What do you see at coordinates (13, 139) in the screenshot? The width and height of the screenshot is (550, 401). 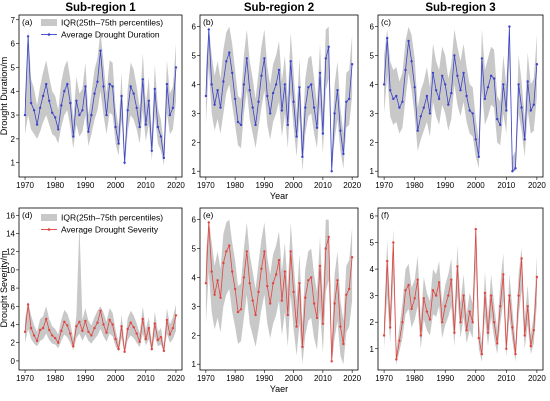 I see `y-tick-label: 2` at bounding box center [13, 139].